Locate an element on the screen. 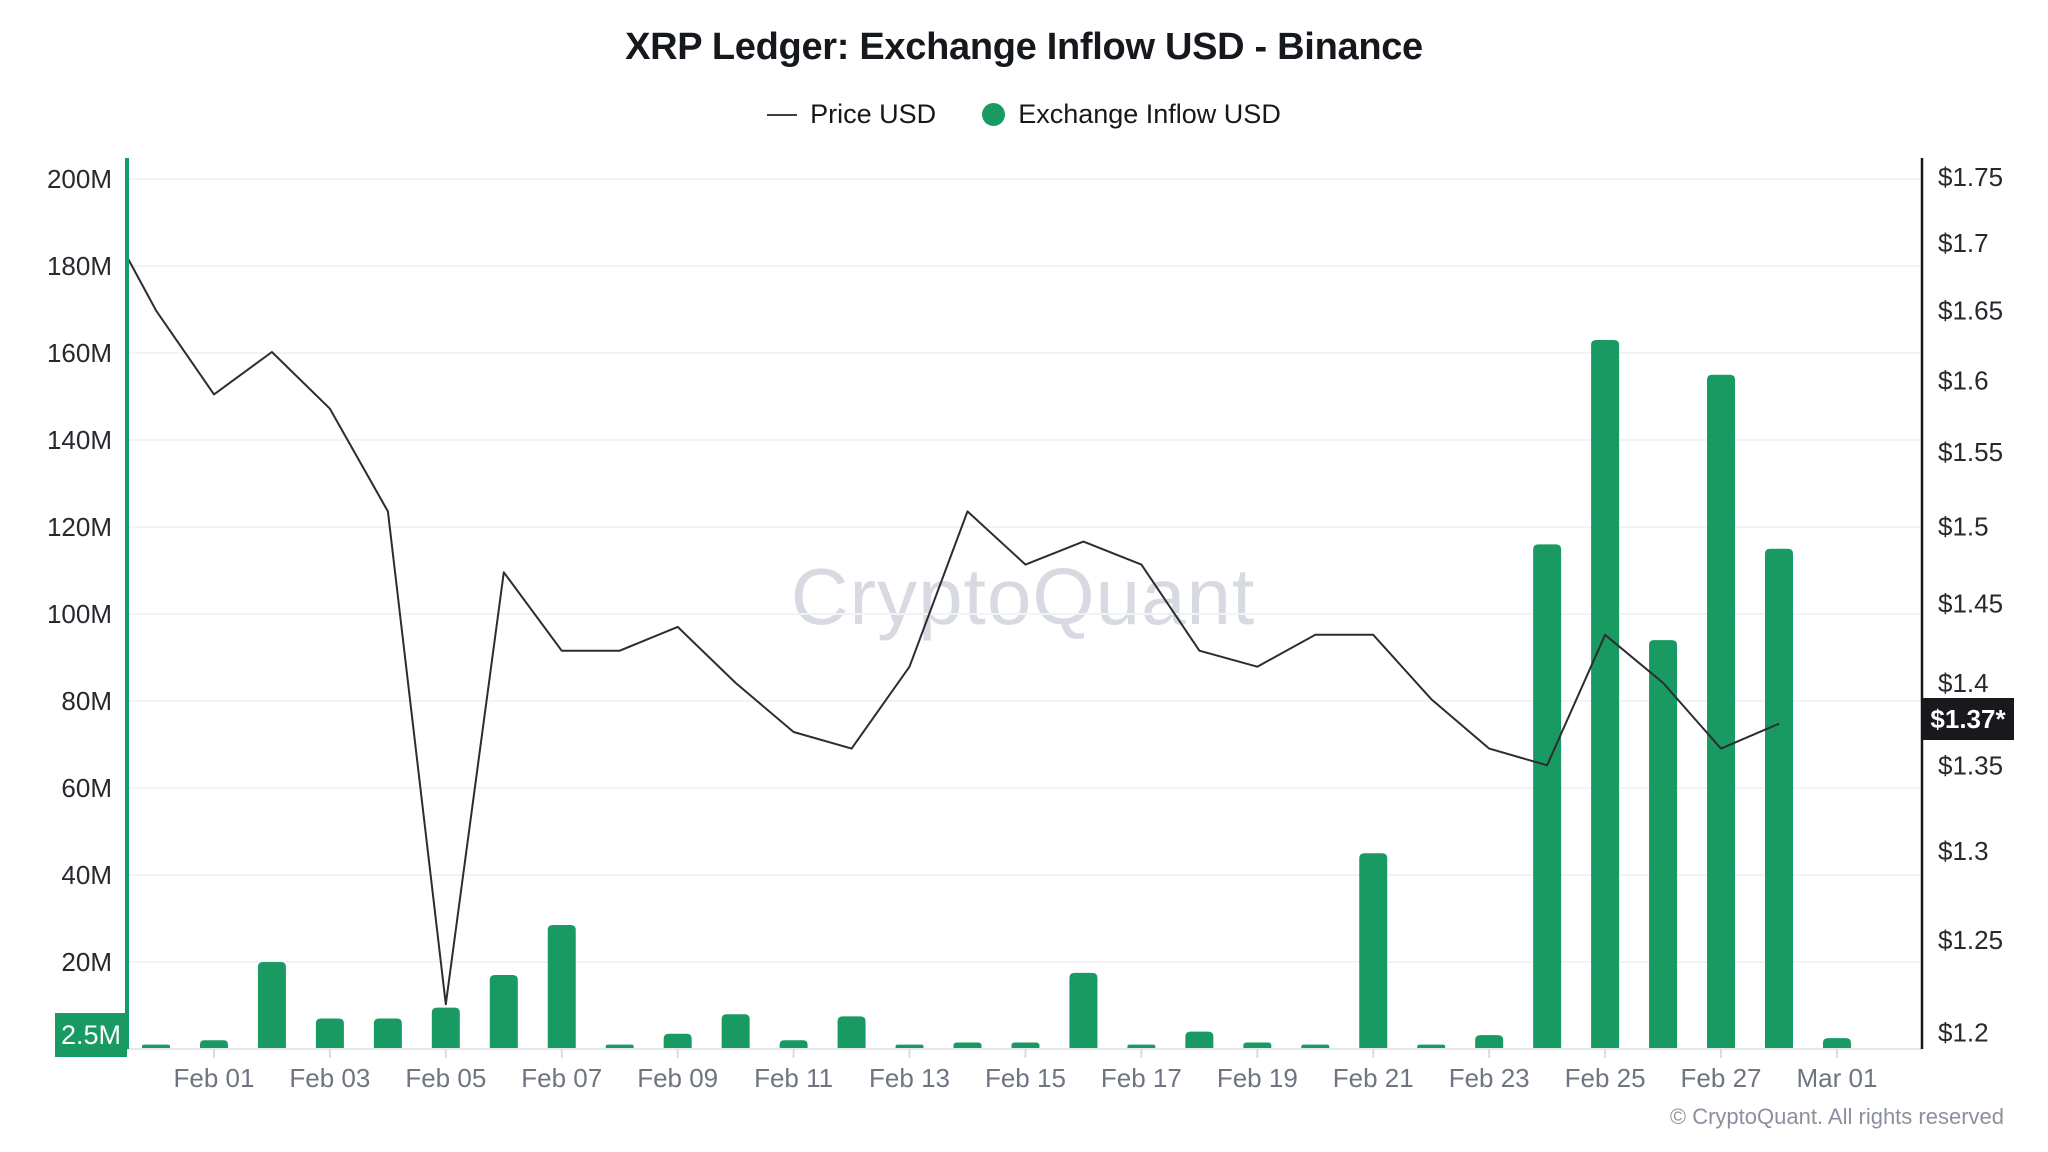 The height and width of the screenshot is (1152, 2048). x-axis-tick-label: Feb 11 is located at coordinates (793, 1078).